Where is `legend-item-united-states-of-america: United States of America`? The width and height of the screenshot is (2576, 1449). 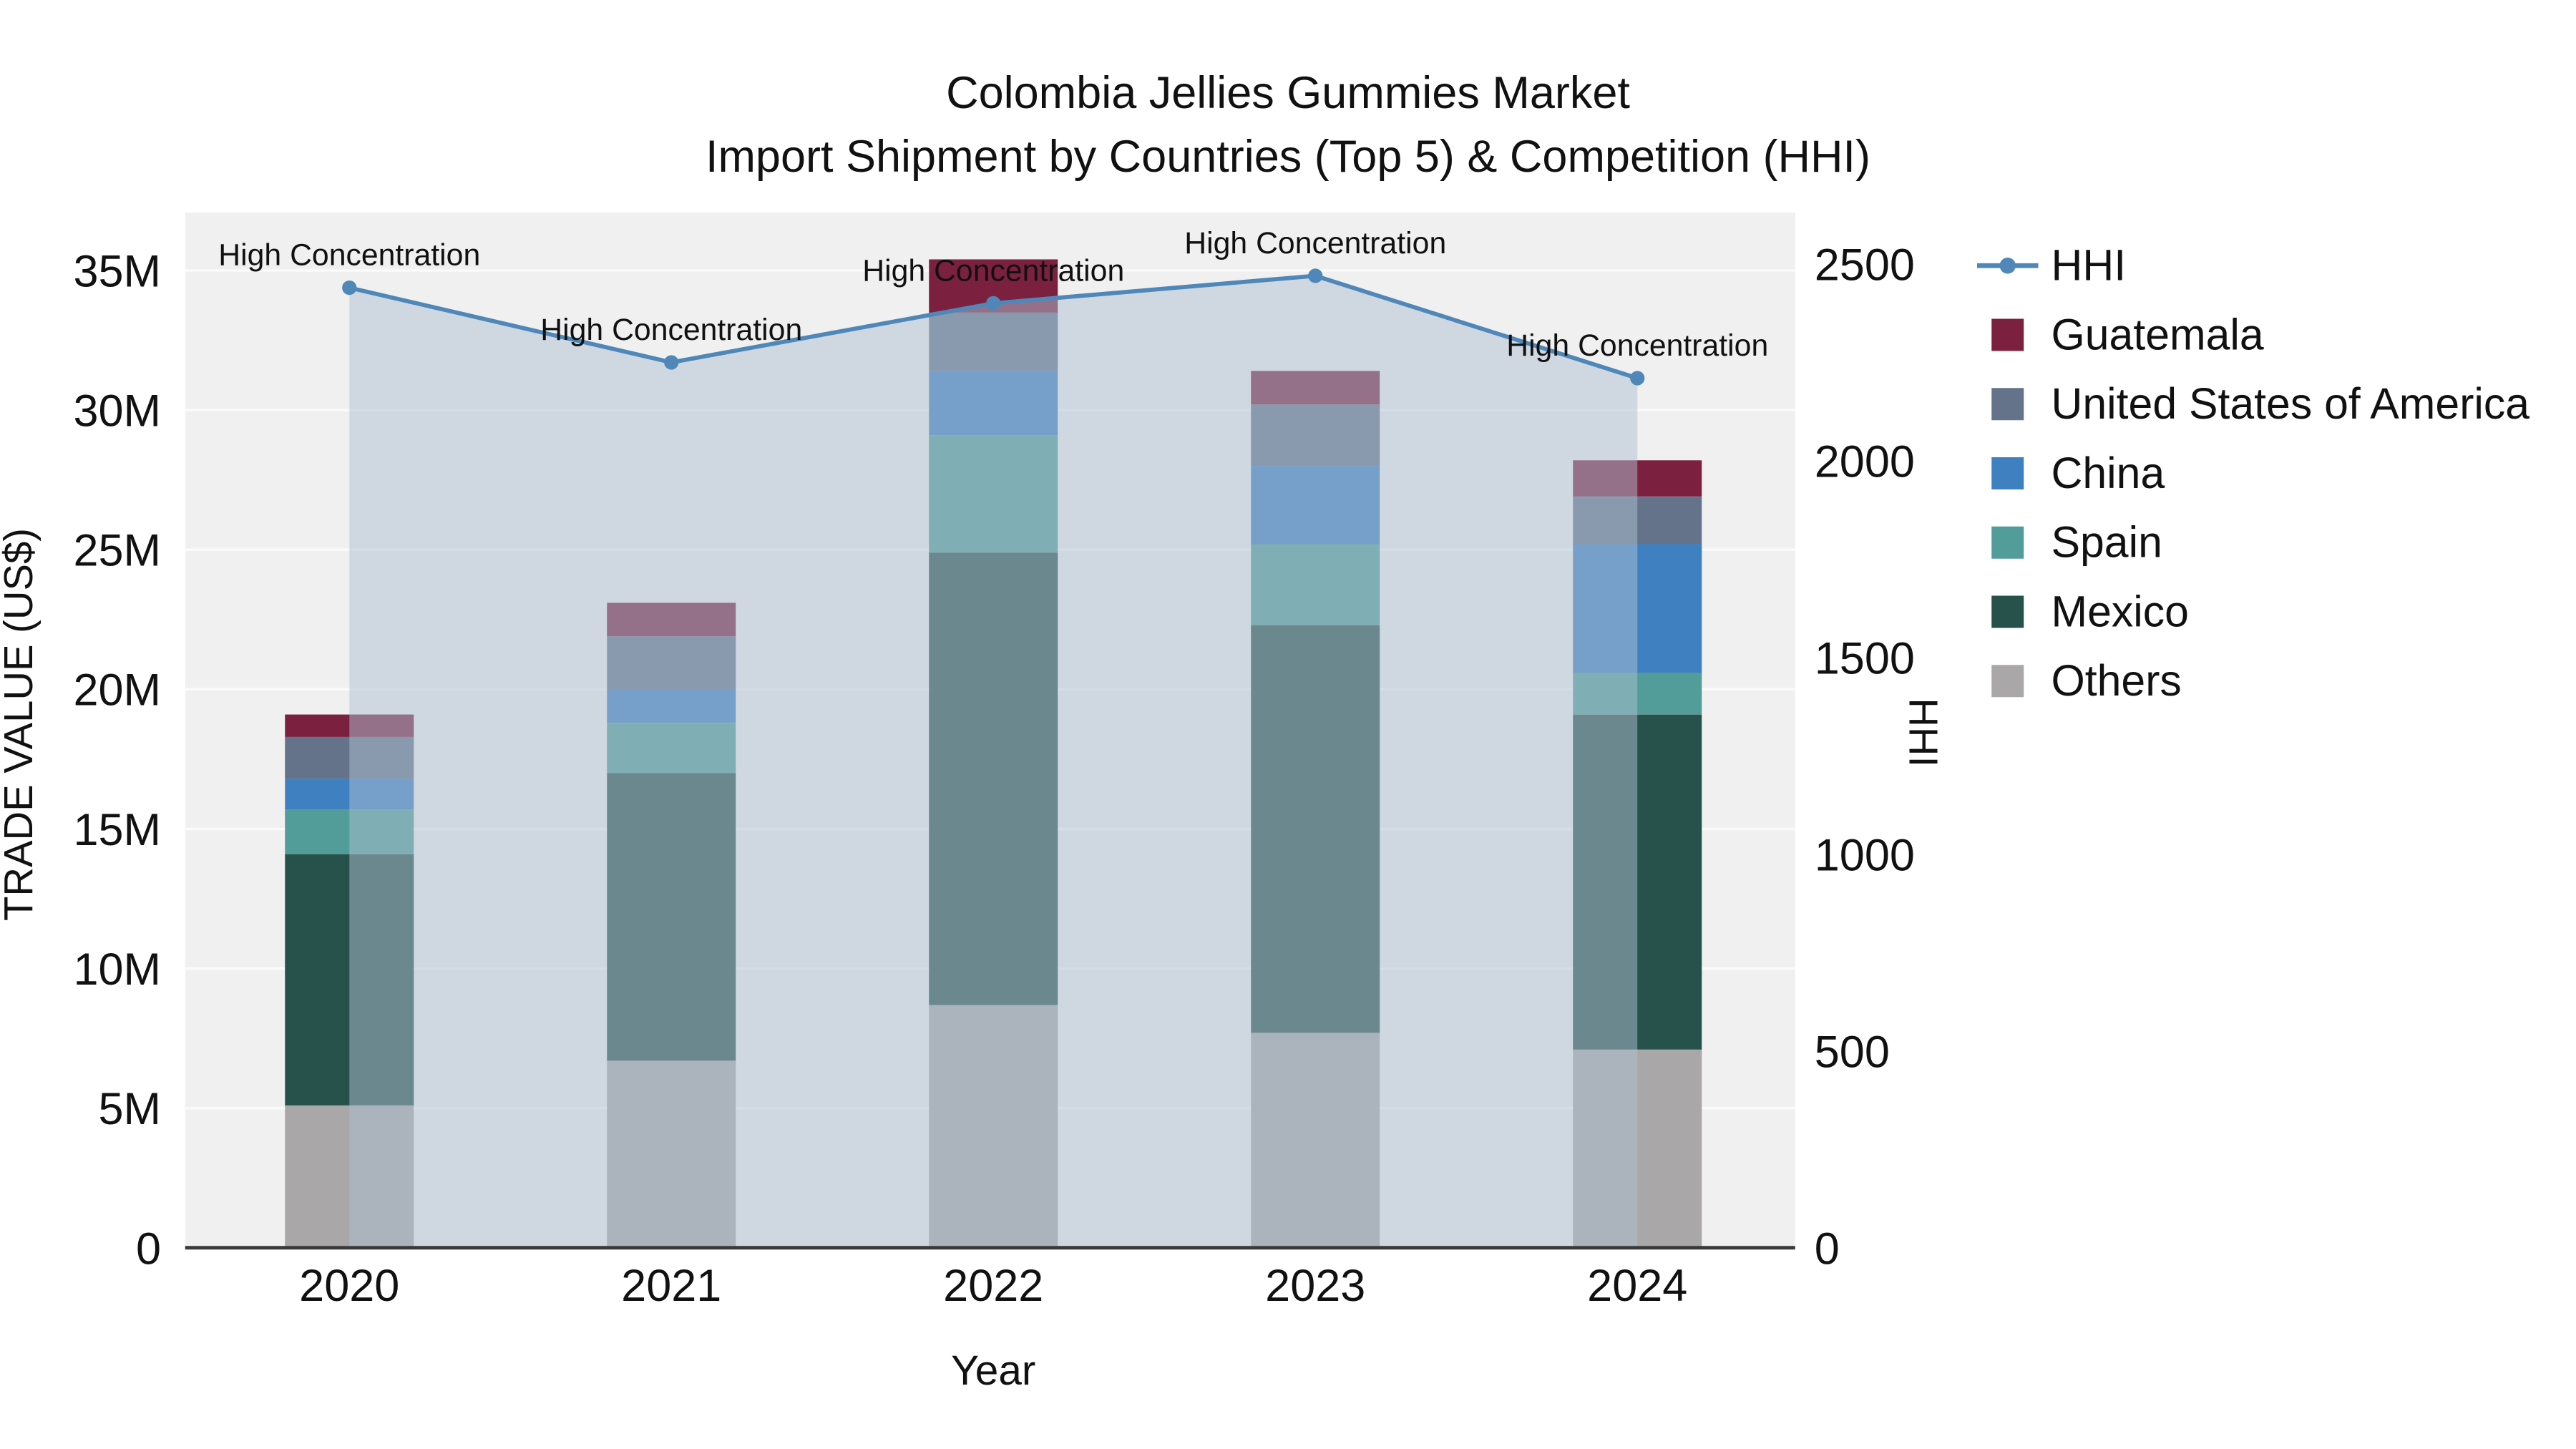 legend-item-united-states-of-america: United States of America is located at coordinates (2260, 403).